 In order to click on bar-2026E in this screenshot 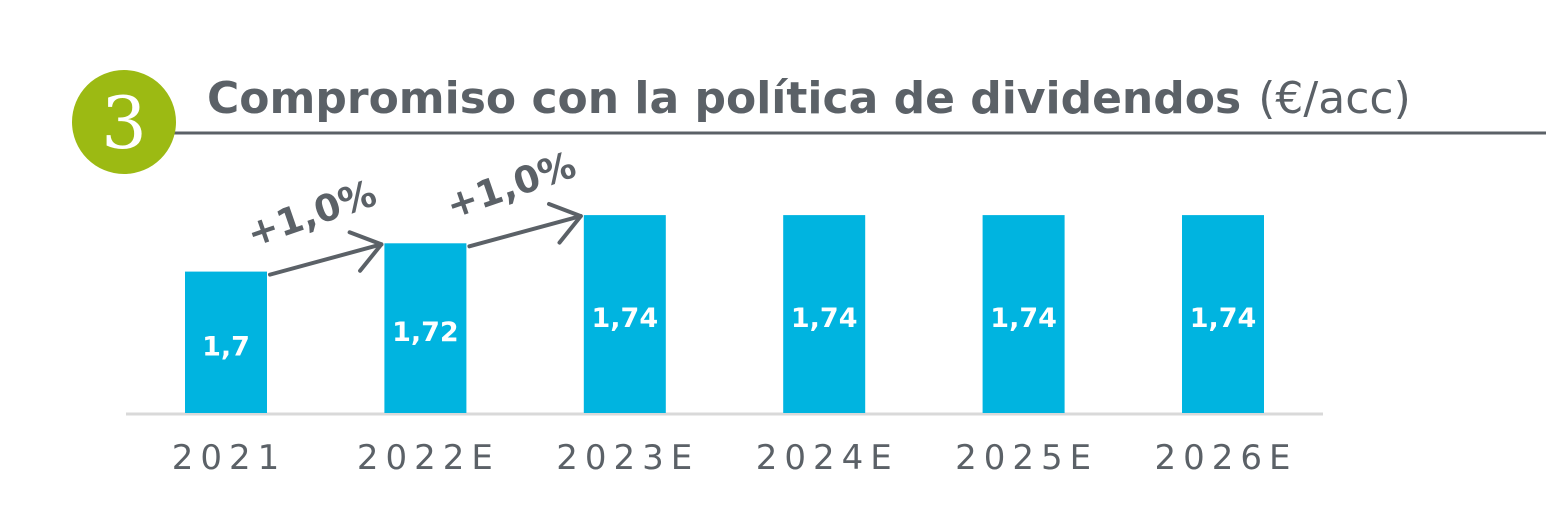, I will do `click(1223, 314)`.